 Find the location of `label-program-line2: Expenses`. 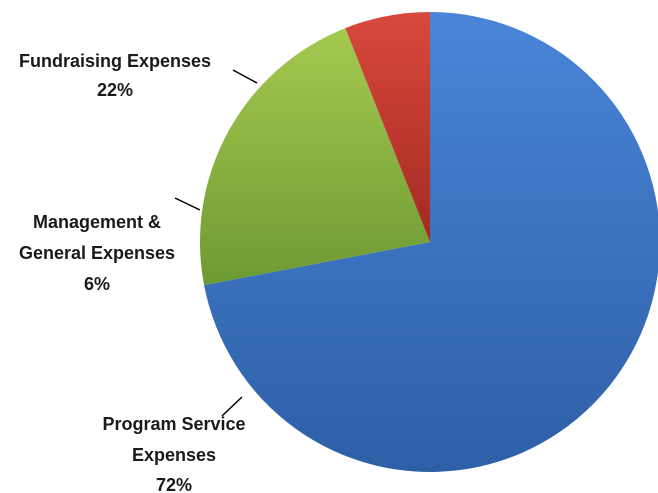

label-program-line2: Expenses is located at coordinates (174, 455).